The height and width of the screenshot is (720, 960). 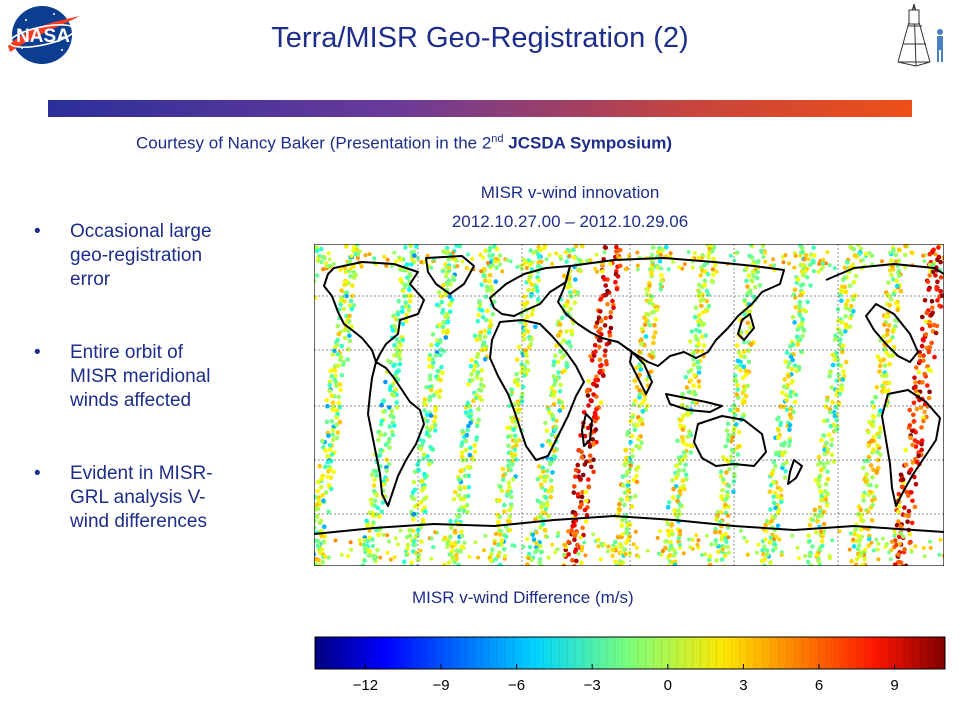 What do you see at coordinates (141, 473) in the screenshot?
I see `bullet-line: Evident in MISR-` at bounding box center [141, 473].